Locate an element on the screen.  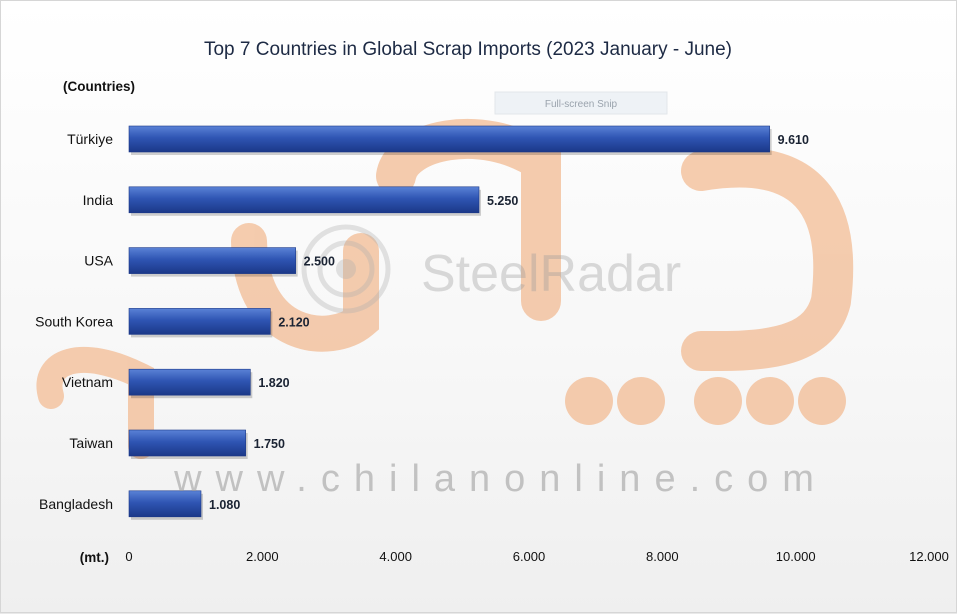
data-label: 1.820 is located at coordinates (273, 383).